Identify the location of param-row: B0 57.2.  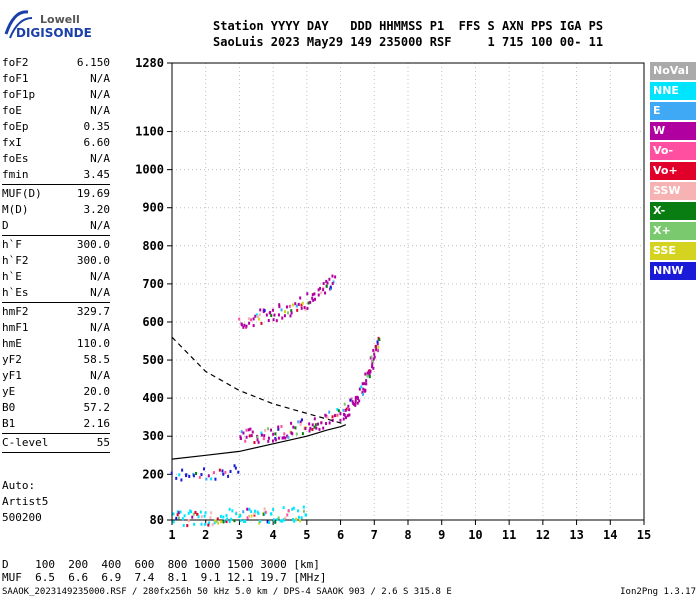
(56, 408).